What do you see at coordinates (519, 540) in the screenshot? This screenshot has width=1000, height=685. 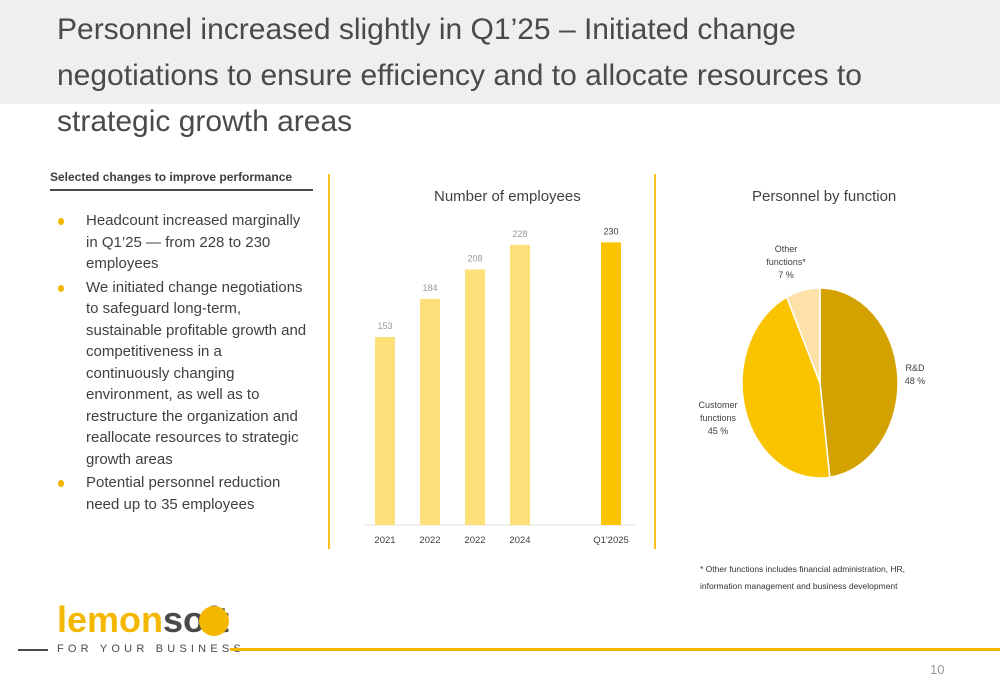 I see `x-tick-label: 2024` at bounding box center [519, 540].